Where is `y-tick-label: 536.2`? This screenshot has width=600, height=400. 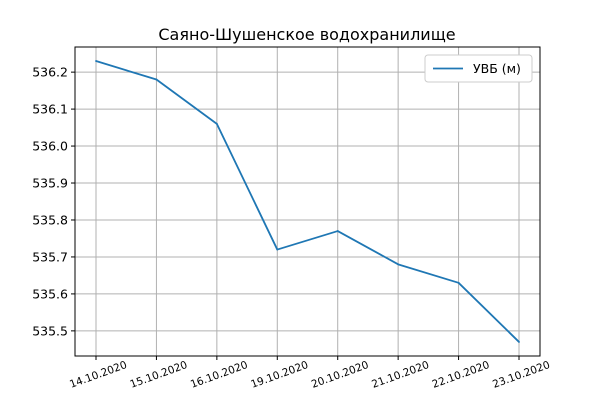
y-tick-label: 536.2 is located at coordinates (50, 72).